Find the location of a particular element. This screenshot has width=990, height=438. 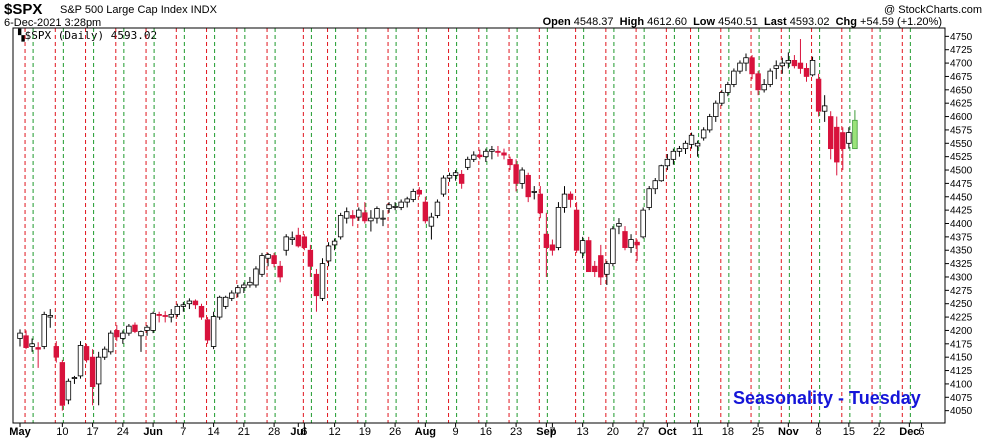

index-description: S&P 500 Large Cap Index INDX is located at coordinates (138, 10).